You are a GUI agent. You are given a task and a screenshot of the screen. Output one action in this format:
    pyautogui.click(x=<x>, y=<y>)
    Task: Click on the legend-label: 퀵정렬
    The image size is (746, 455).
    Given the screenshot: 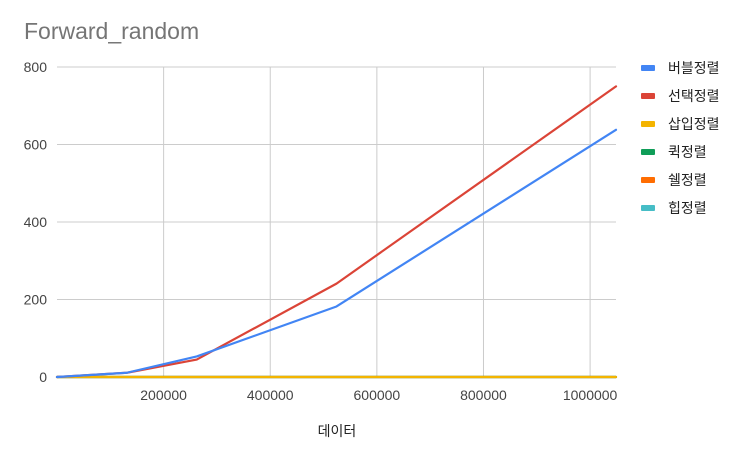 What is the action you would take?
    pyautogui.click(x=687, y=153)
    